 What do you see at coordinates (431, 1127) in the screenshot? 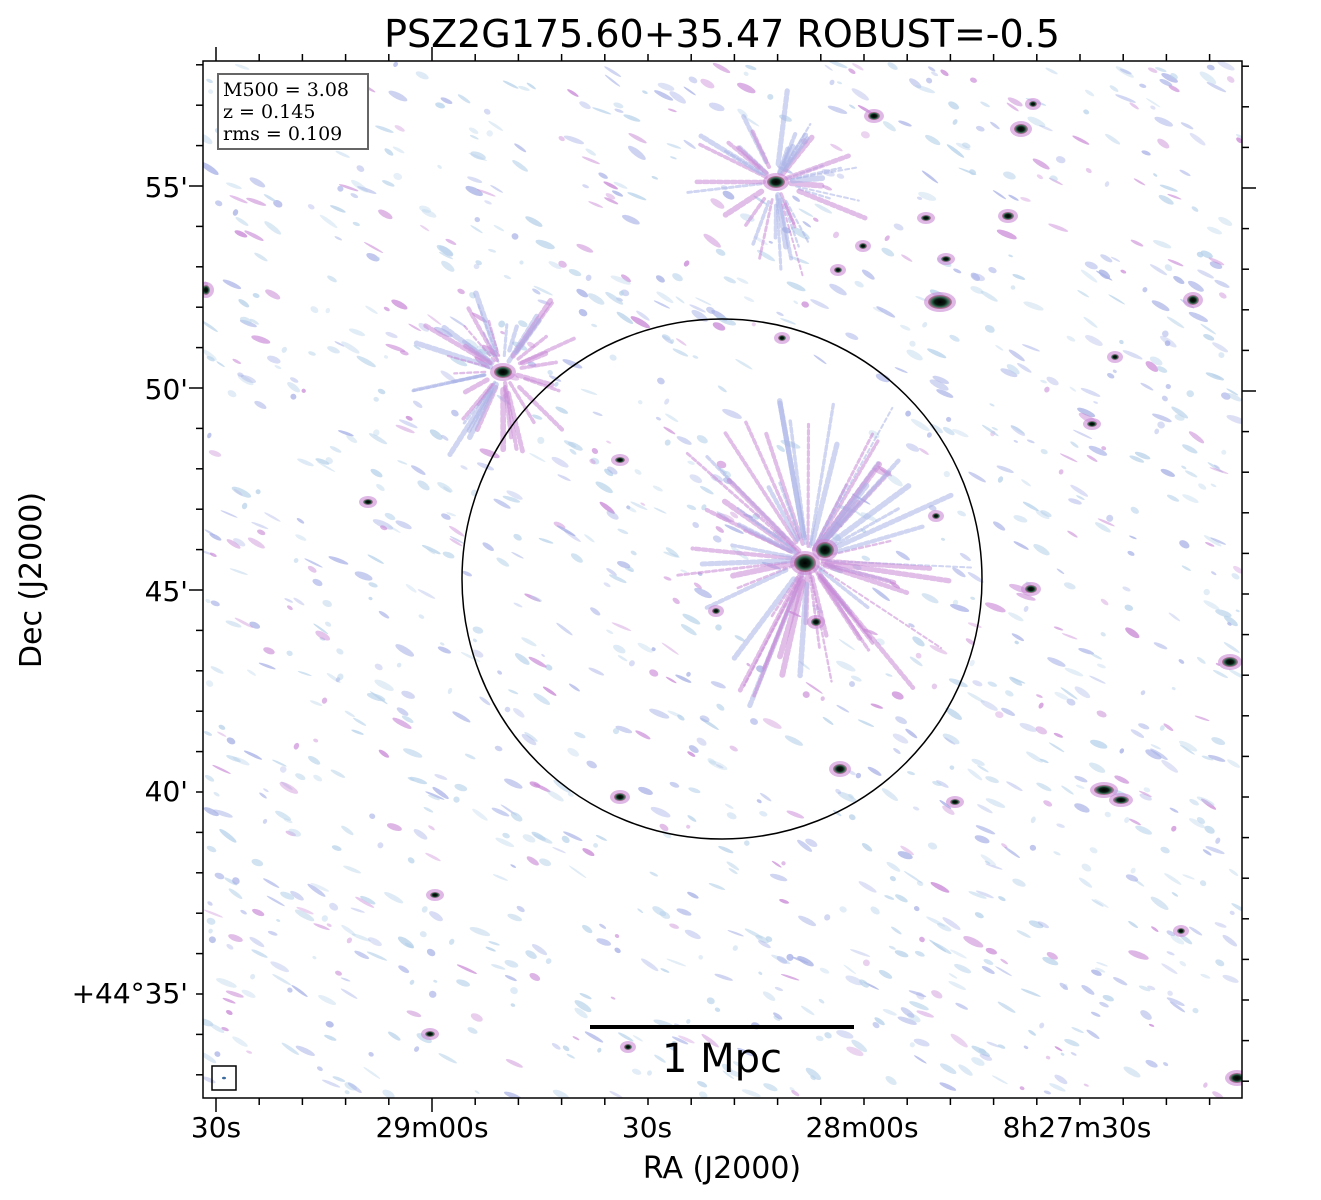
I see `x-tick-label: 29m00s` at bounding box center [431, 1127].